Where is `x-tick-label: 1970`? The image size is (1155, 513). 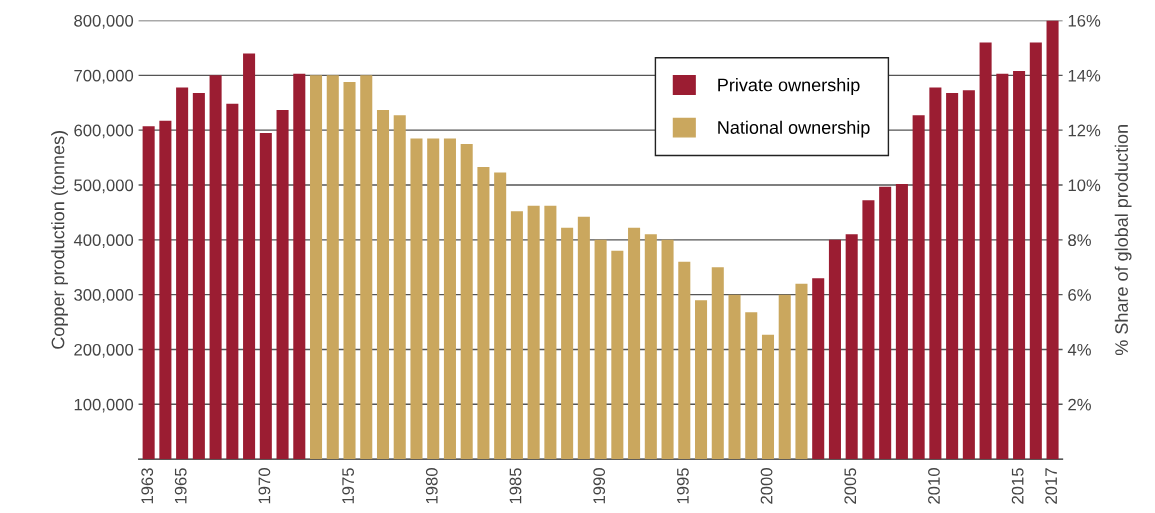
x-tick-label: 1970 is located at coordinates (264, 486).